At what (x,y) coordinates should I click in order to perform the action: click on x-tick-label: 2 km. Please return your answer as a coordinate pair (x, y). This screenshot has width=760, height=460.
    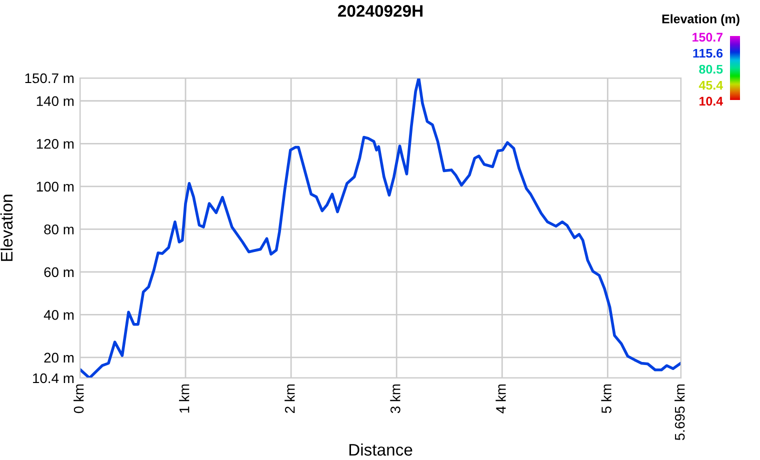
    Looking at the image, I should click on (289, 398).